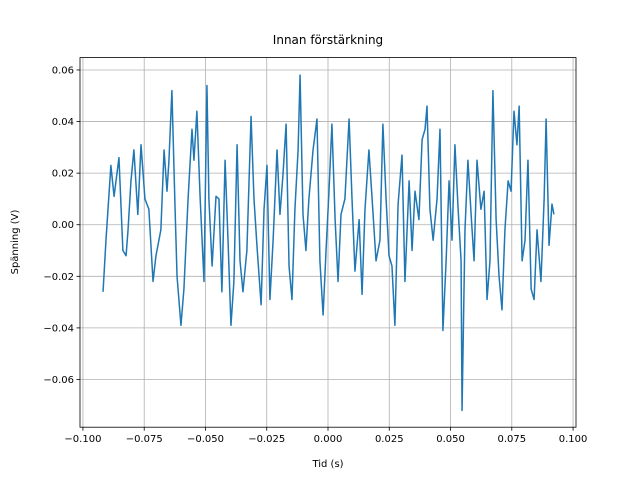 This screenshot has height=480, width=640. I want to click on y-tick-label: −0.04, so click(58, 328).